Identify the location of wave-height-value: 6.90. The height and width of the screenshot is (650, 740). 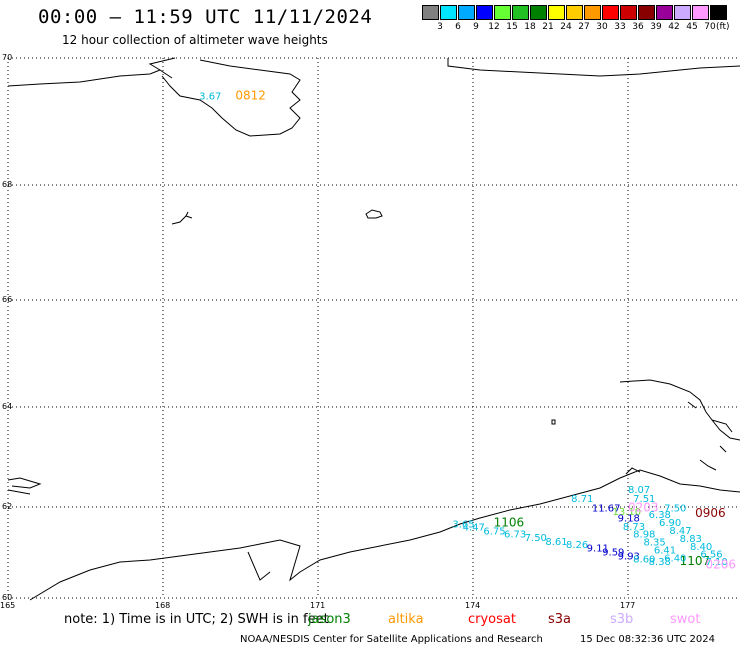
(670, 523).